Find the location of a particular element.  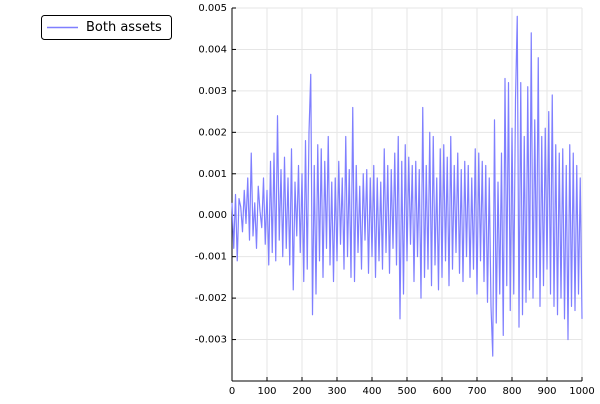

y-tick-label: -0.003 is located at coordinates (211, 340).